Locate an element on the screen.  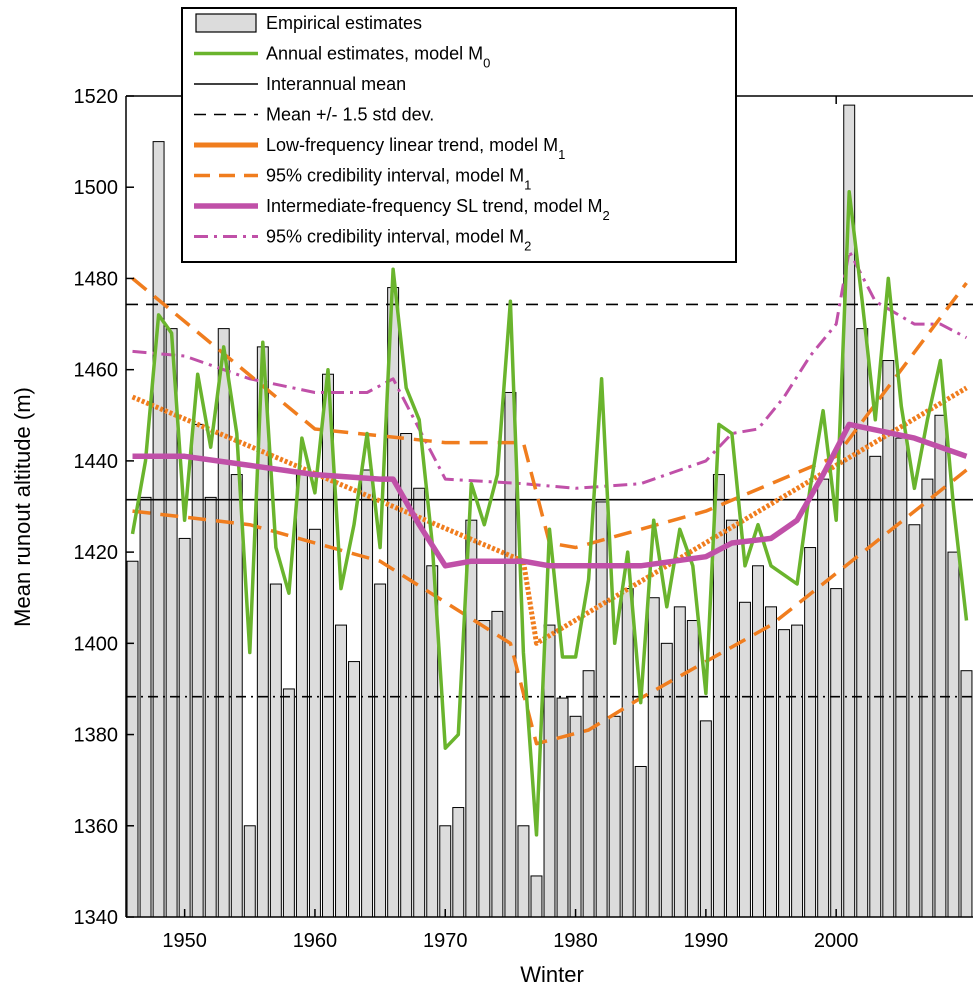
bar-1982 is located at coordinates (601, 709).